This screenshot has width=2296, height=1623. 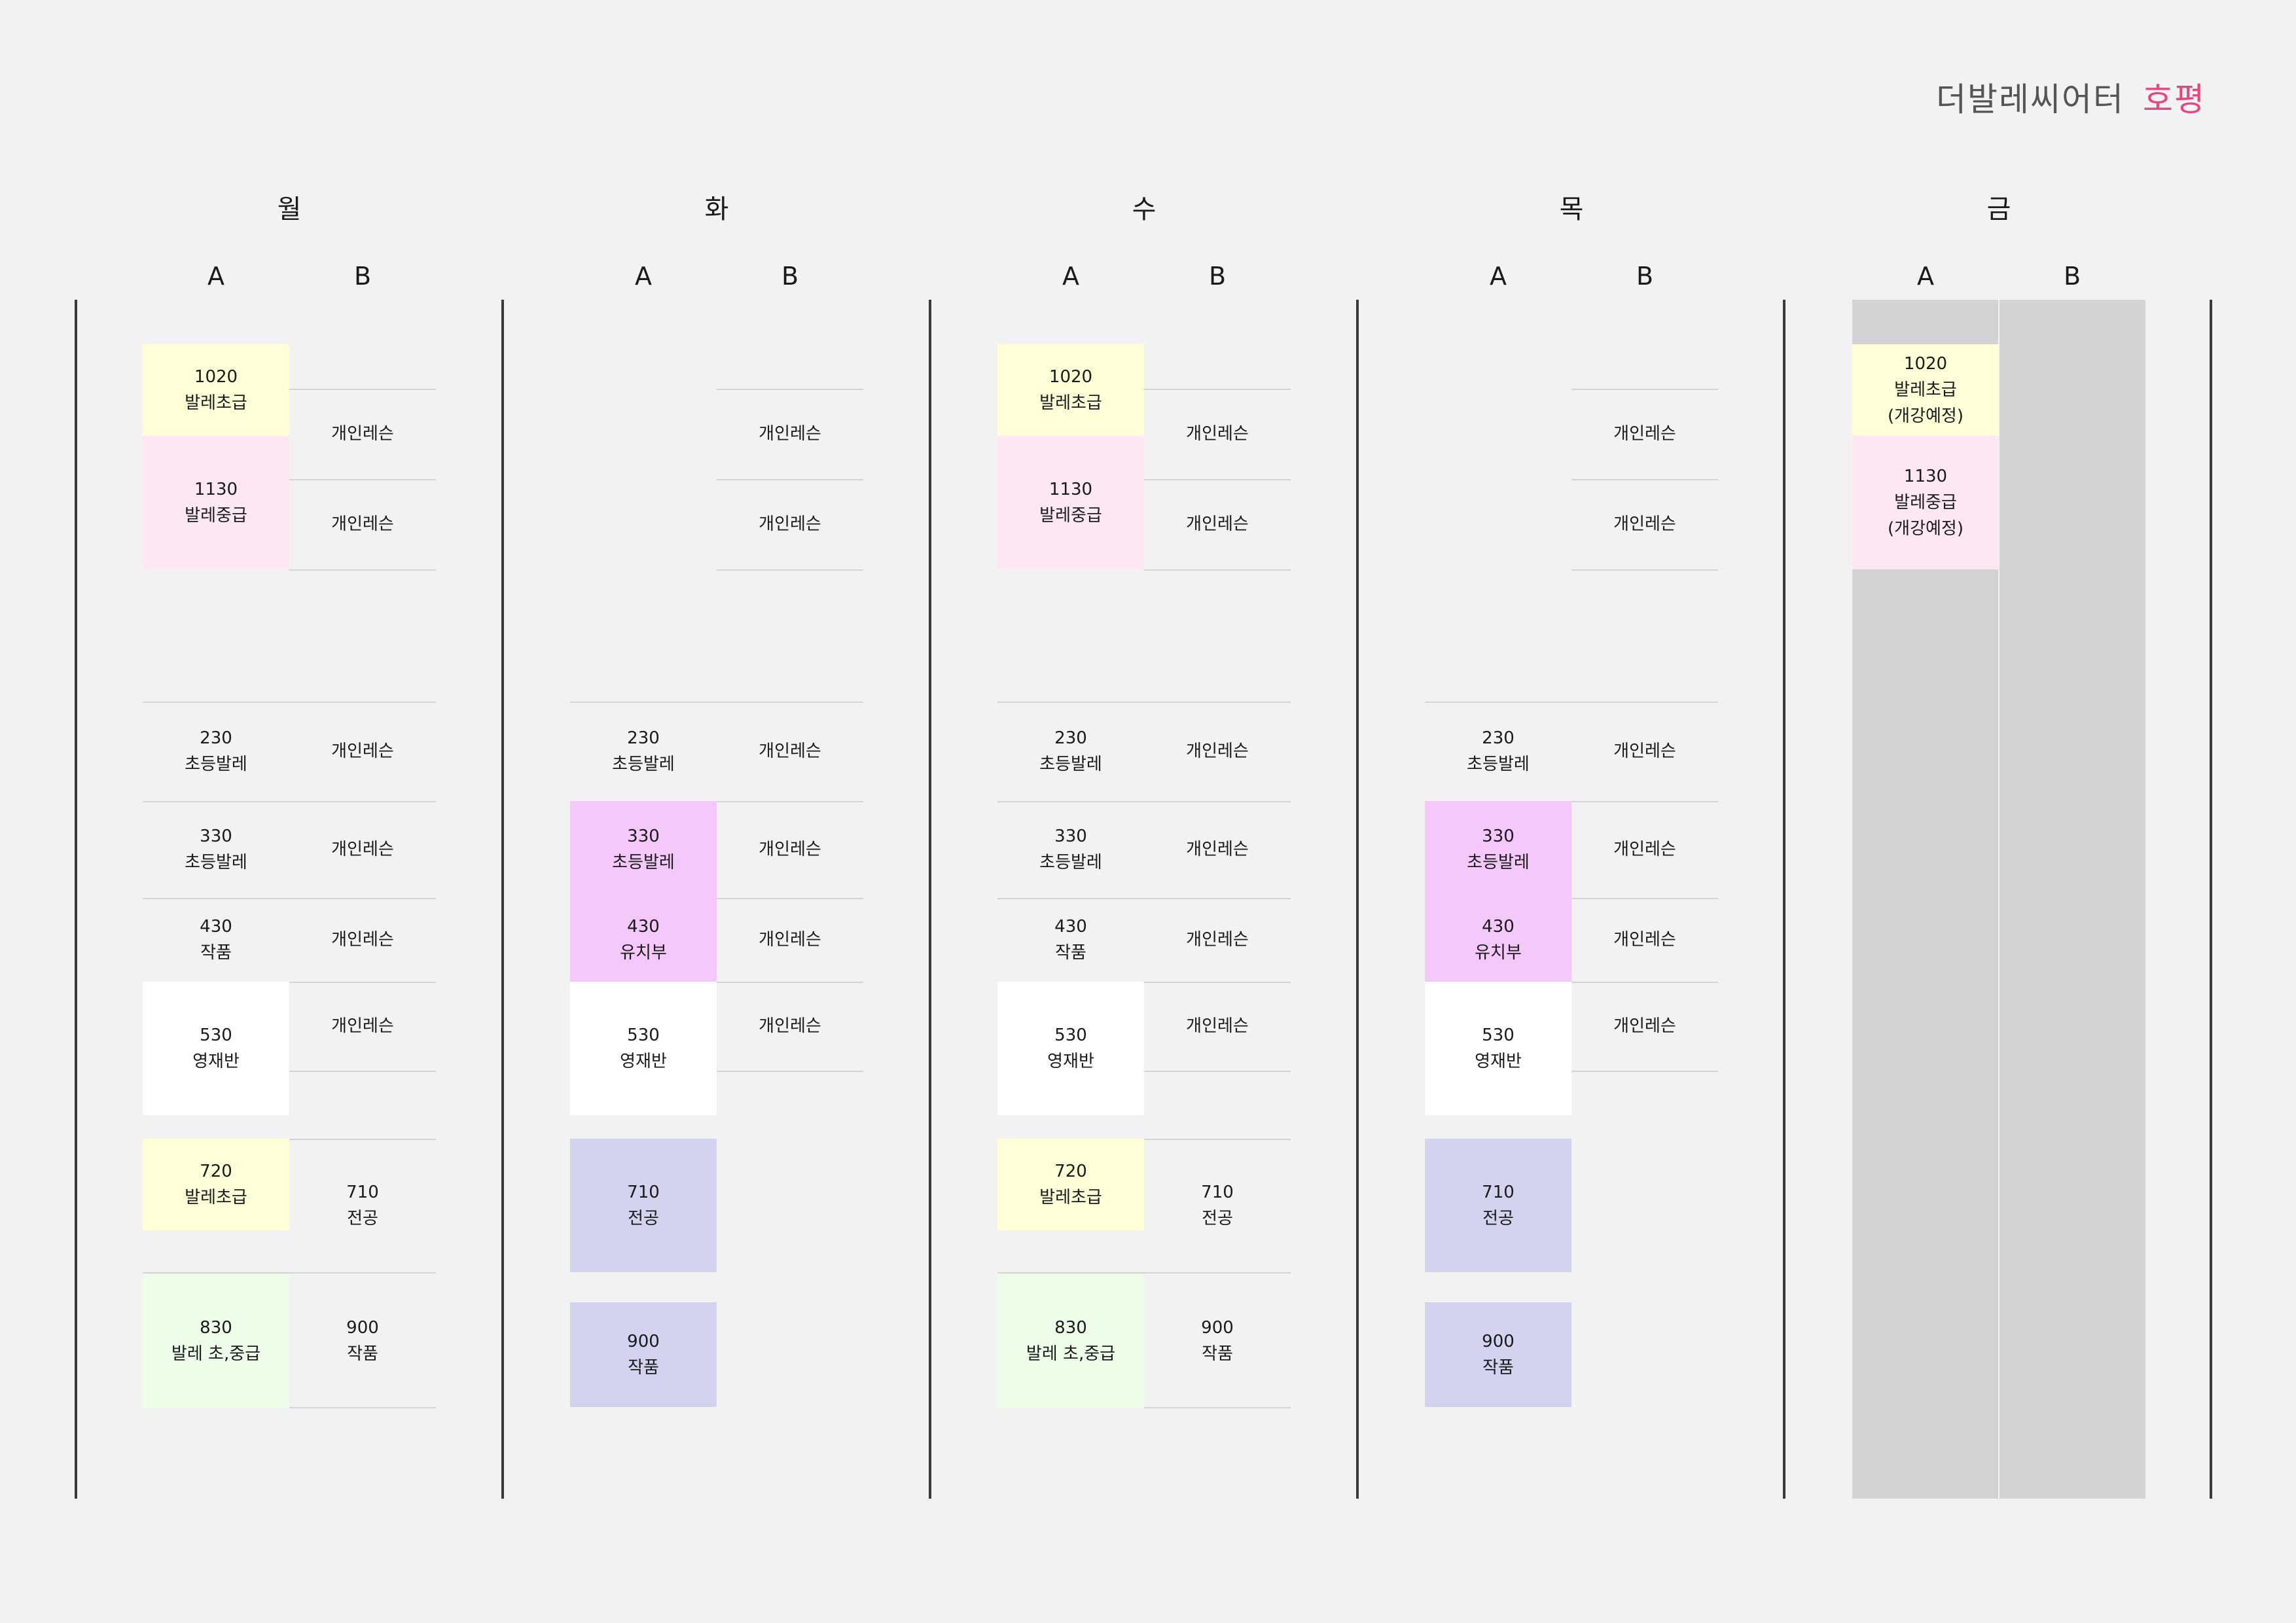 I want to click on class-time: 430, so click(x=216, y=927).